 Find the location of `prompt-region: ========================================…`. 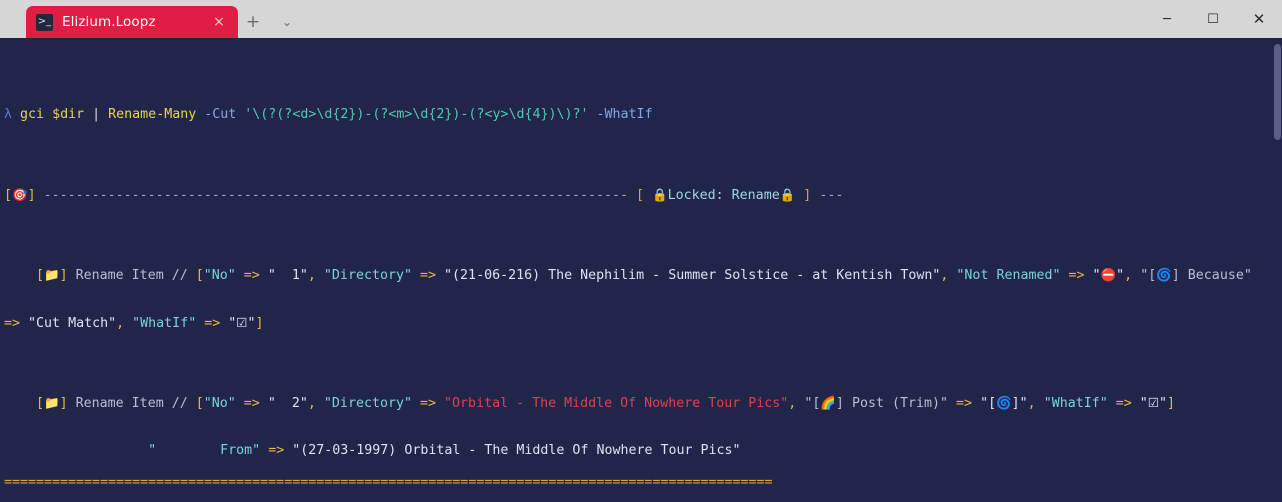

prompt-region: ========================================… is located at coordinates (641, 473).